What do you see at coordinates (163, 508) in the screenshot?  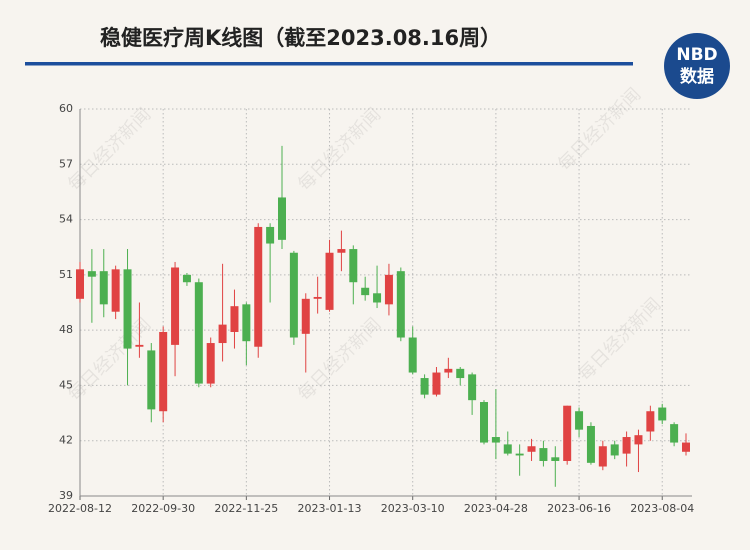 I see `x-tick-label: 2022-09-30` at bounding box center [163, 508].